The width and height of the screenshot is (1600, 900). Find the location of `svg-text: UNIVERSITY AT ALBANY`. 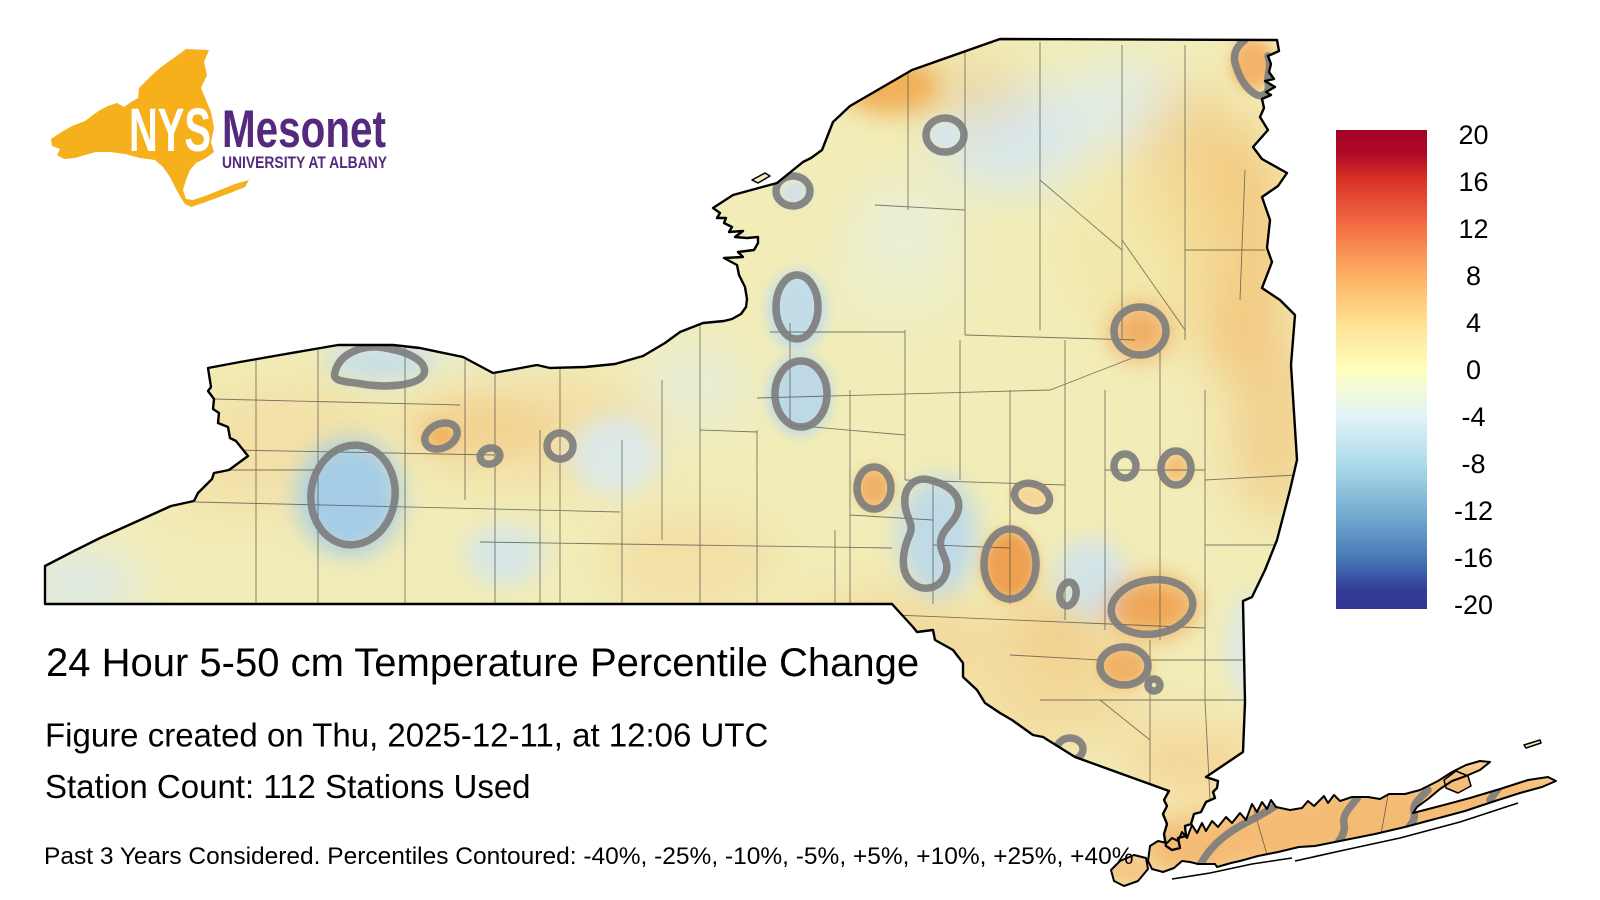

svg-text: UNIVERSITY AT ALBANY is located at coordinates (305, 162).